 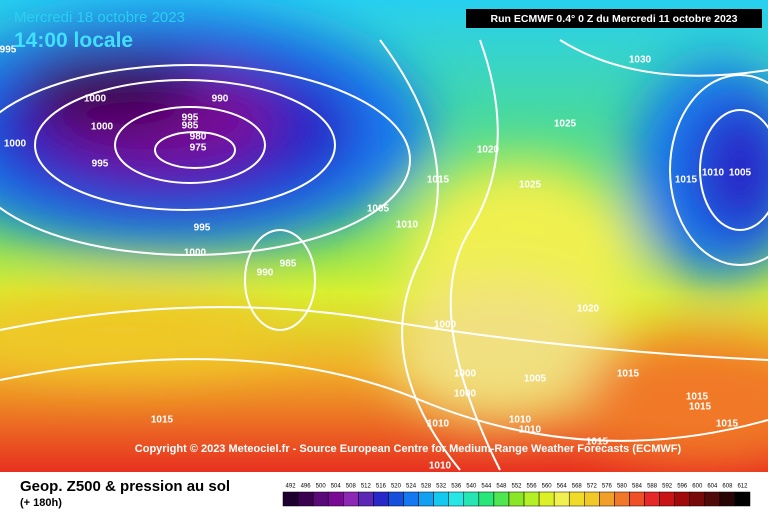 What do you see at coordinates (532, 487) in the screenshot?
I see `scale-label: 556` at bounding box center [532, 487].